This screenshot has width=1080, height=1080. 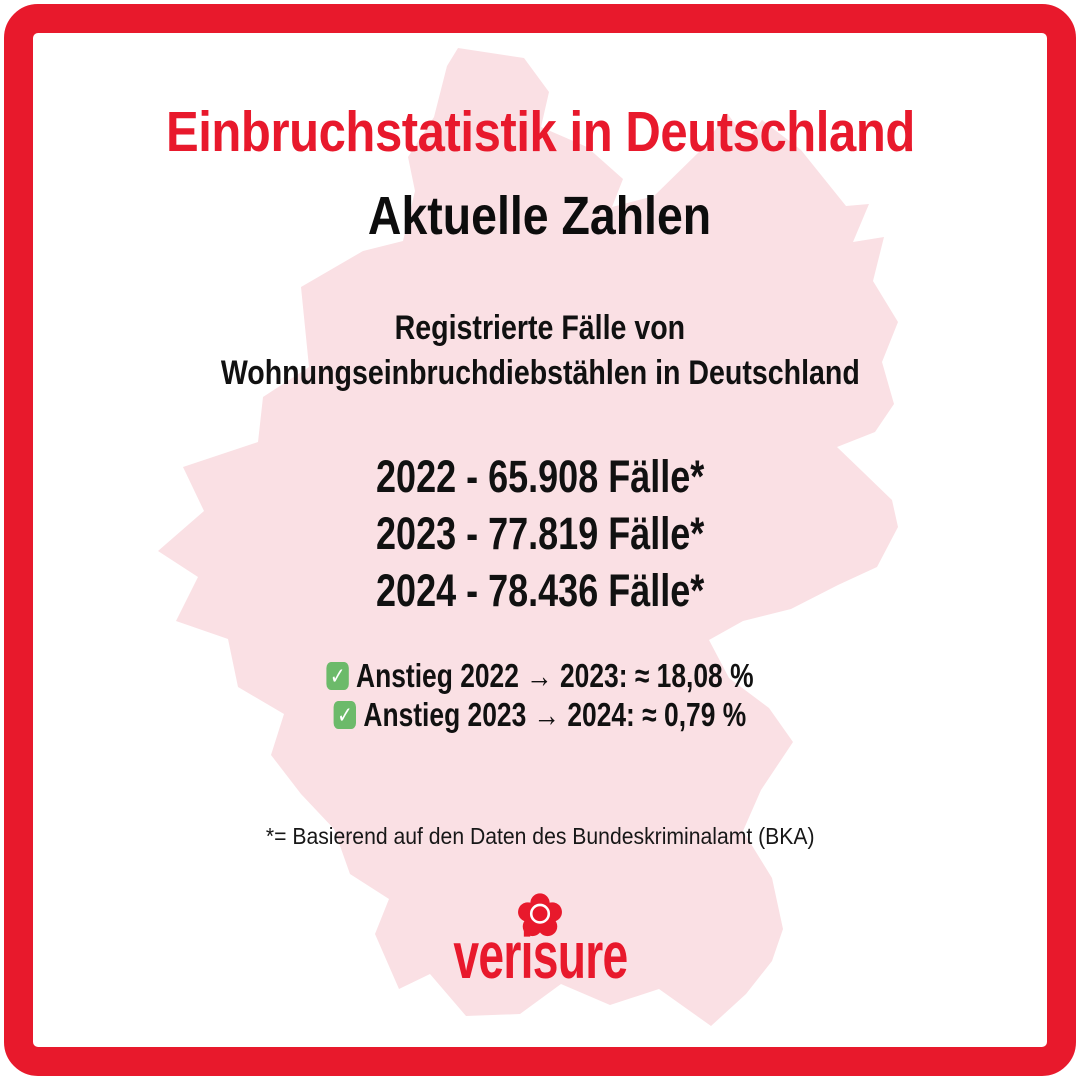 I want to click on page-subtitle: Aktuelle Zahlen, so click(x=540, y=216).